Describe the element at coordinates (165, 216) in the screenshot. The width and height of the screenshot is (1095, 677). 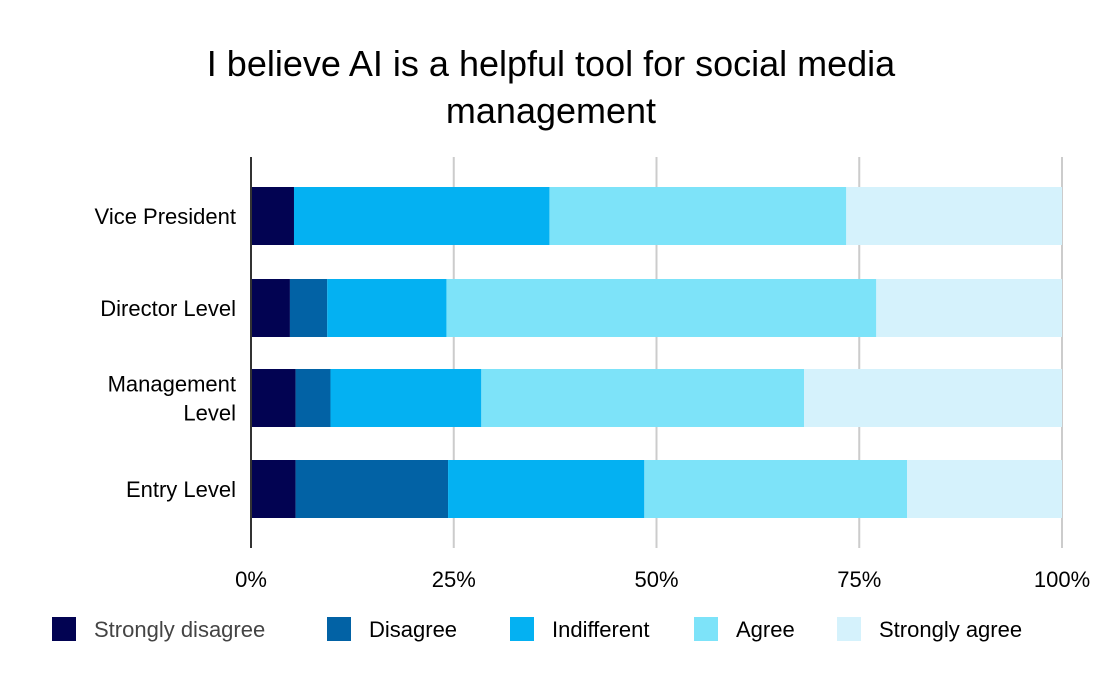
I see `category-label: Vice President` at that location.